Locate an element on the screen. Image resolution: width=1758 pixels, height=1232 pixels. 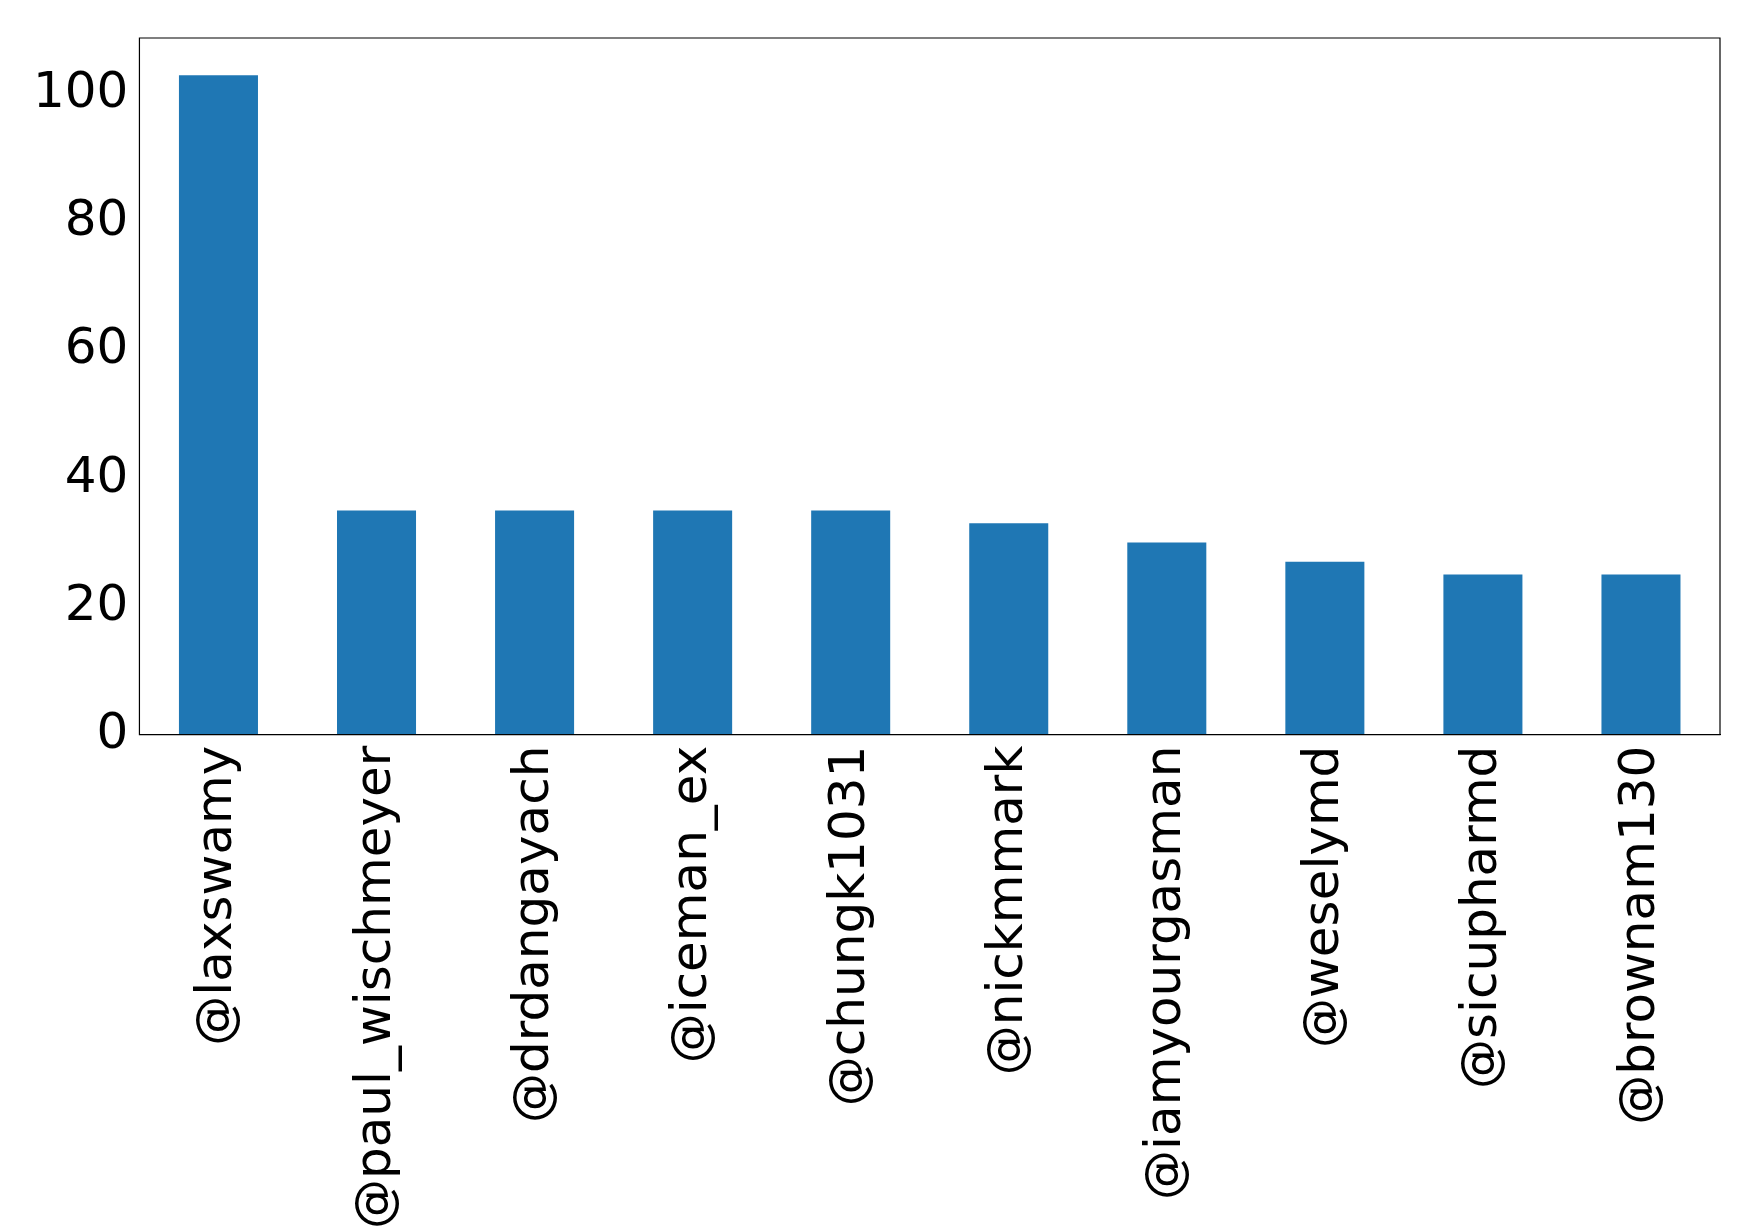
y-tick-label: 20 is located at coordinates (96, 602).